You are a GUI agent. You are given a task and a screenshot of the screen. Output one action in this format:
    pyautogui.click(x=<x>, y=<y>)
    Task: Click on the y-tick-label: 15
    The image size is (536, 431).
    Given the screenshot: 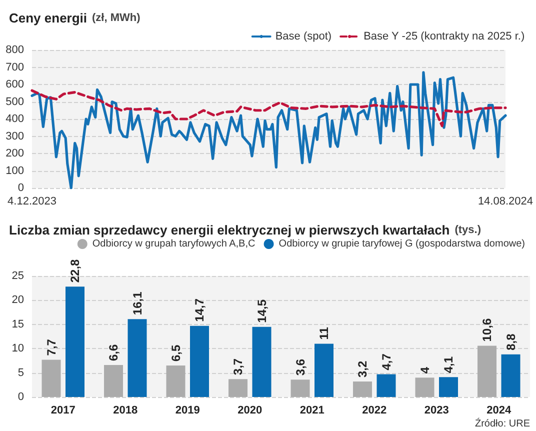 What is the action you would take?
    pyautogui.click(x=18, y=324)
    